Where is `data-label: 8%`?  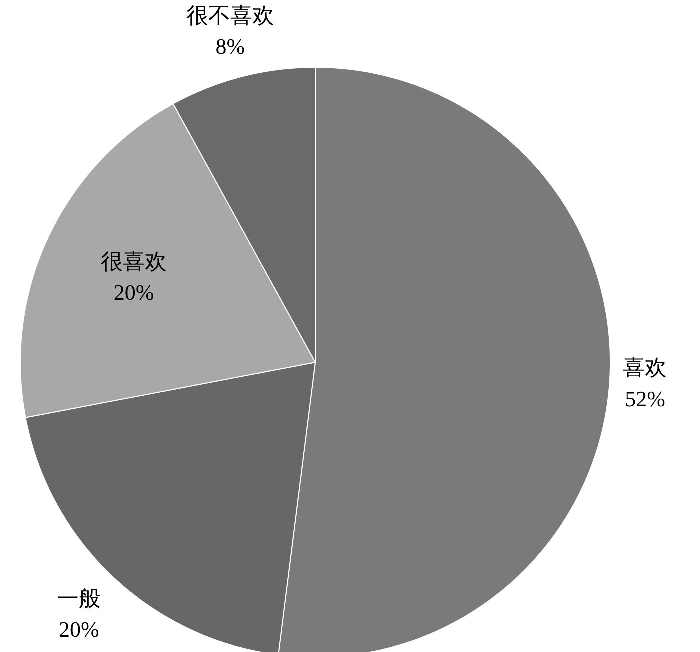
data-label: 8% is located at coordinates (231, 47).